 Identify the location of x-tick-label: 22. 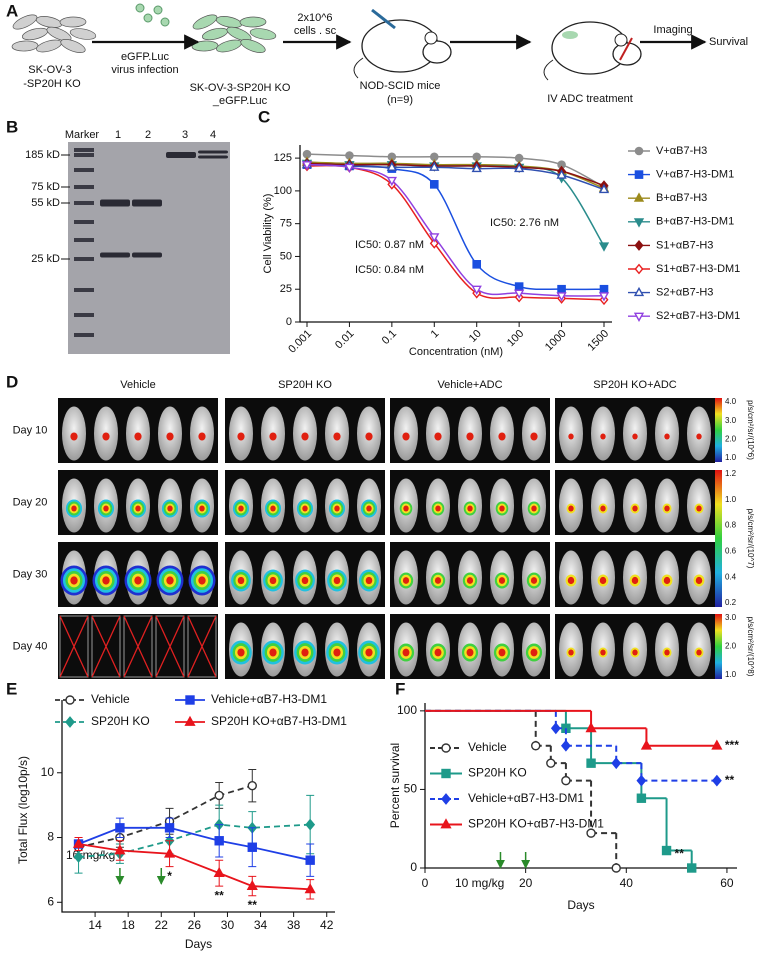
(162, 925).